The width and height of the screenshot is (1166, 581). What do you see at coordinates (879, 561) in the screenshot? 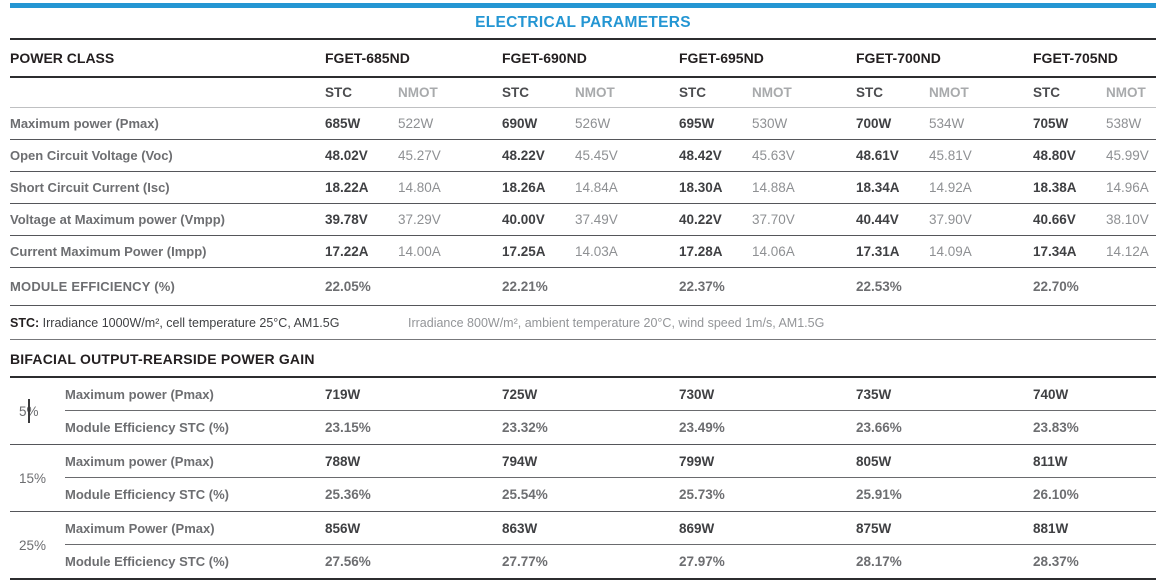
I see `efficiency-value: 28.17%` at bounding box center [879, 561].